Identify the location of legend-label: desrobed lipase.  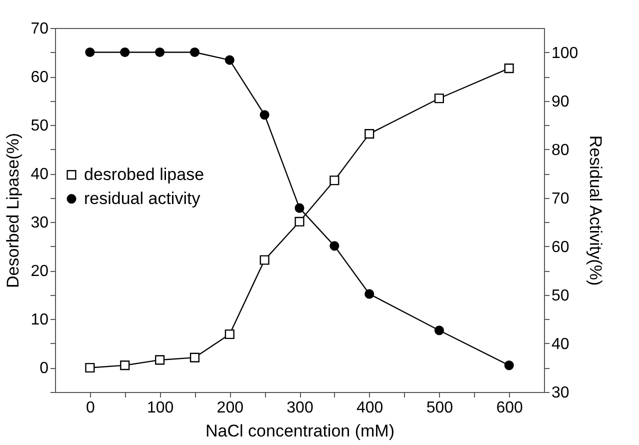
(144, 174).